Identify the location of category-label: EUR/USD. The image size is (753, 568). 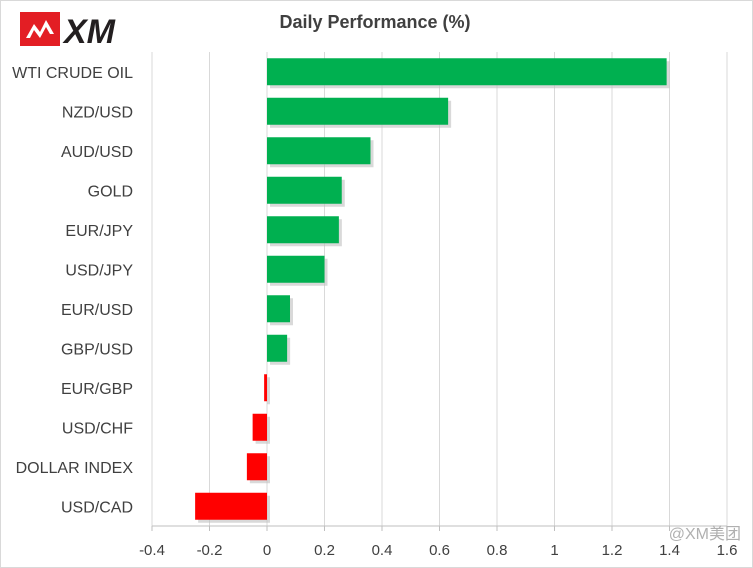
(97, 310).